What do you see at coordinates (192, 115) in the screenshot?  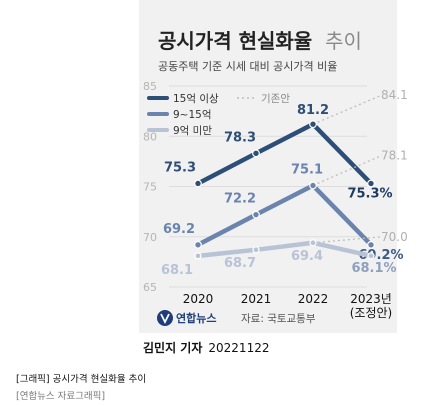 I see `legend-label-9-15: 9~15억` at bounding box center [192, 115].